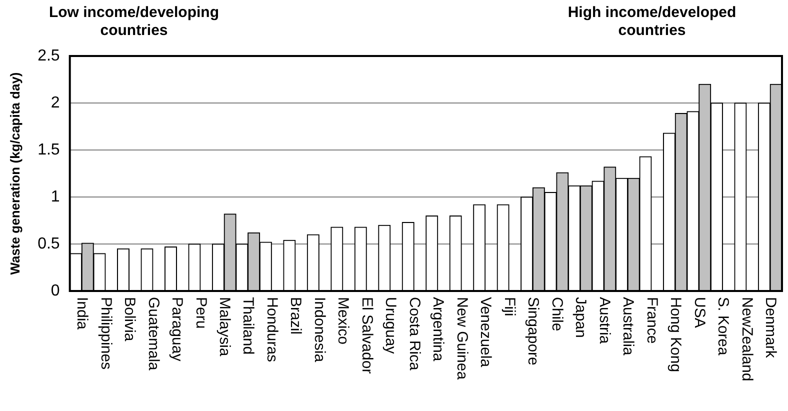 Image resolution: width=788 pixels, height=411 pixels. I want to click on x-tick-label: Guatemala, so click(153, 334).